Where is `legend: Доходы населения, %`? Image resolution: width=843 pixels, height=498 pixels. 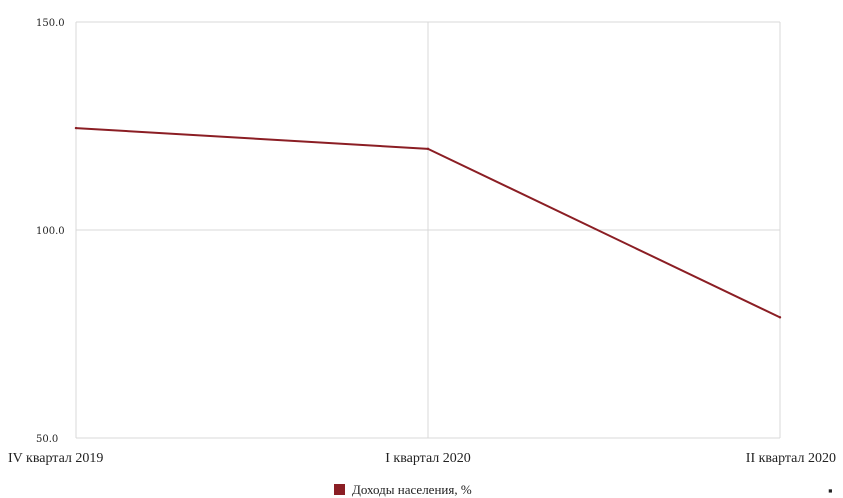
legend: Доходы населения, % is located at coordinates (403, 489).